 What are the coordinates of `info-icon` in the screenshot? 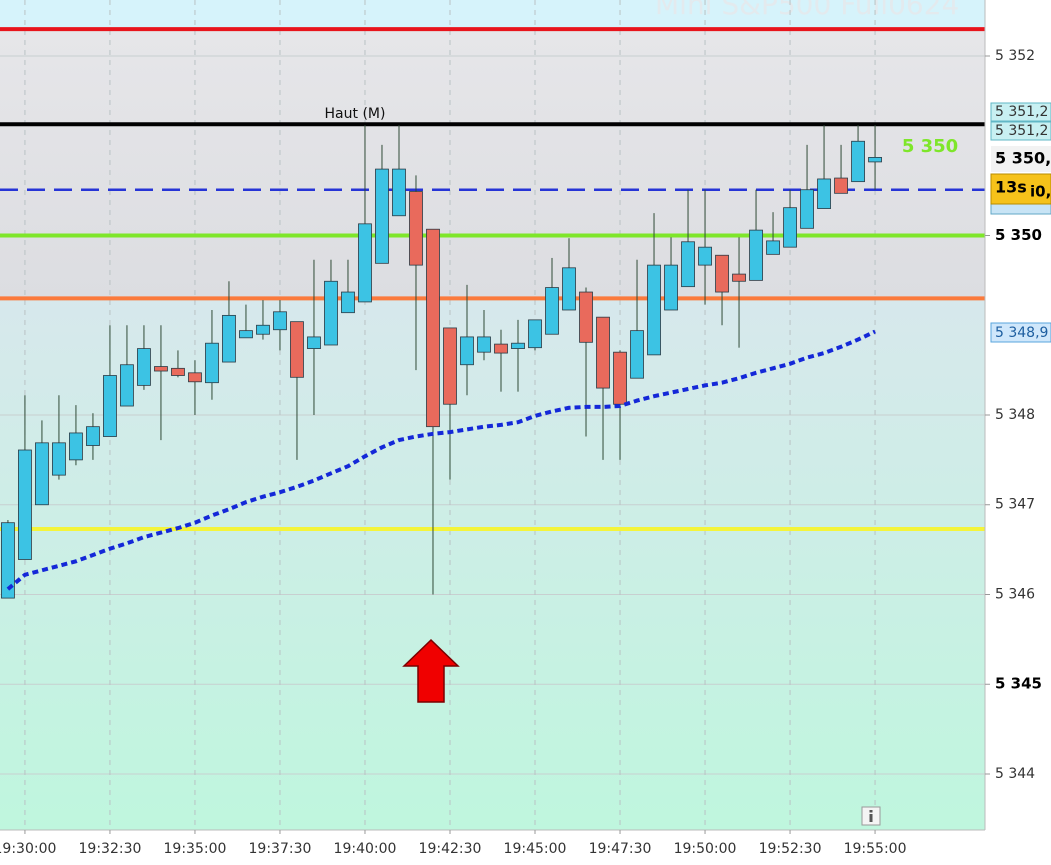 It's located at (871, 816).